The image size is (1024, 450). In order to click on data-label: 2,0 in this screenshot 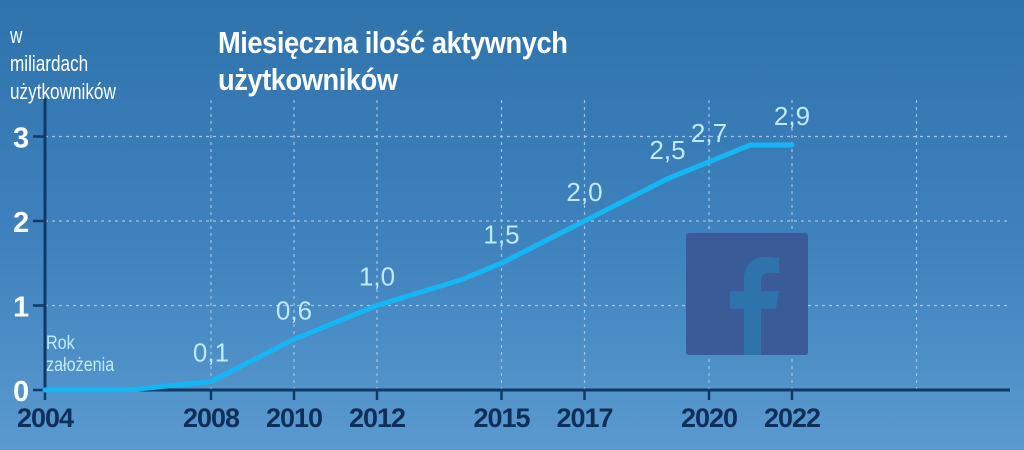, I will do `click(584, 192)`.